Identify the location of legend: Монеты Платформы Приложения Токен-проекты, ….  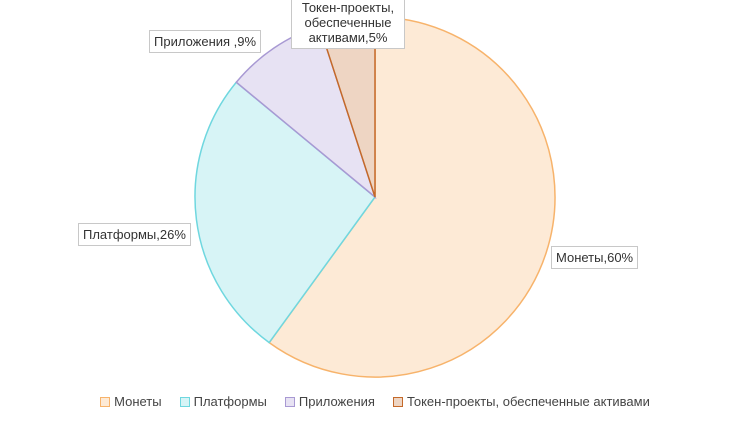
(375, 401).